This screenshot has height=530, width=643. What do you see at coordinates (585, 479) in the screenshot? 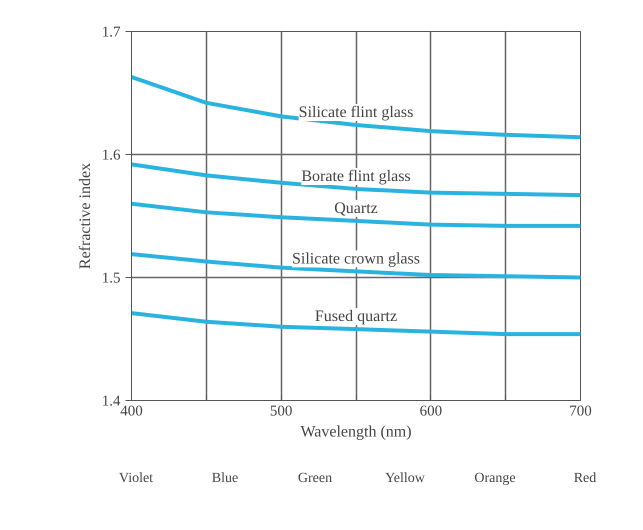
I see `text: Red` at bounding box center [585, 479].